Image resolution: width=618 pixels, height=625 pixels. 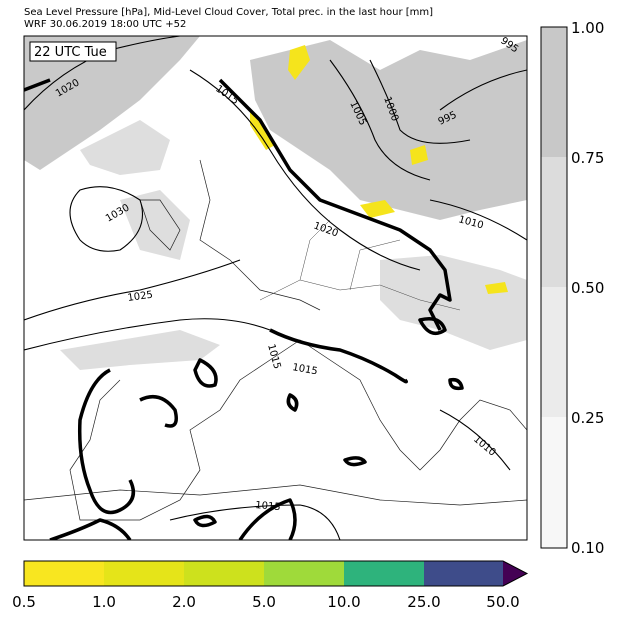 I want to click on colorbar-label: 1.0, so click(x=104, y=602).